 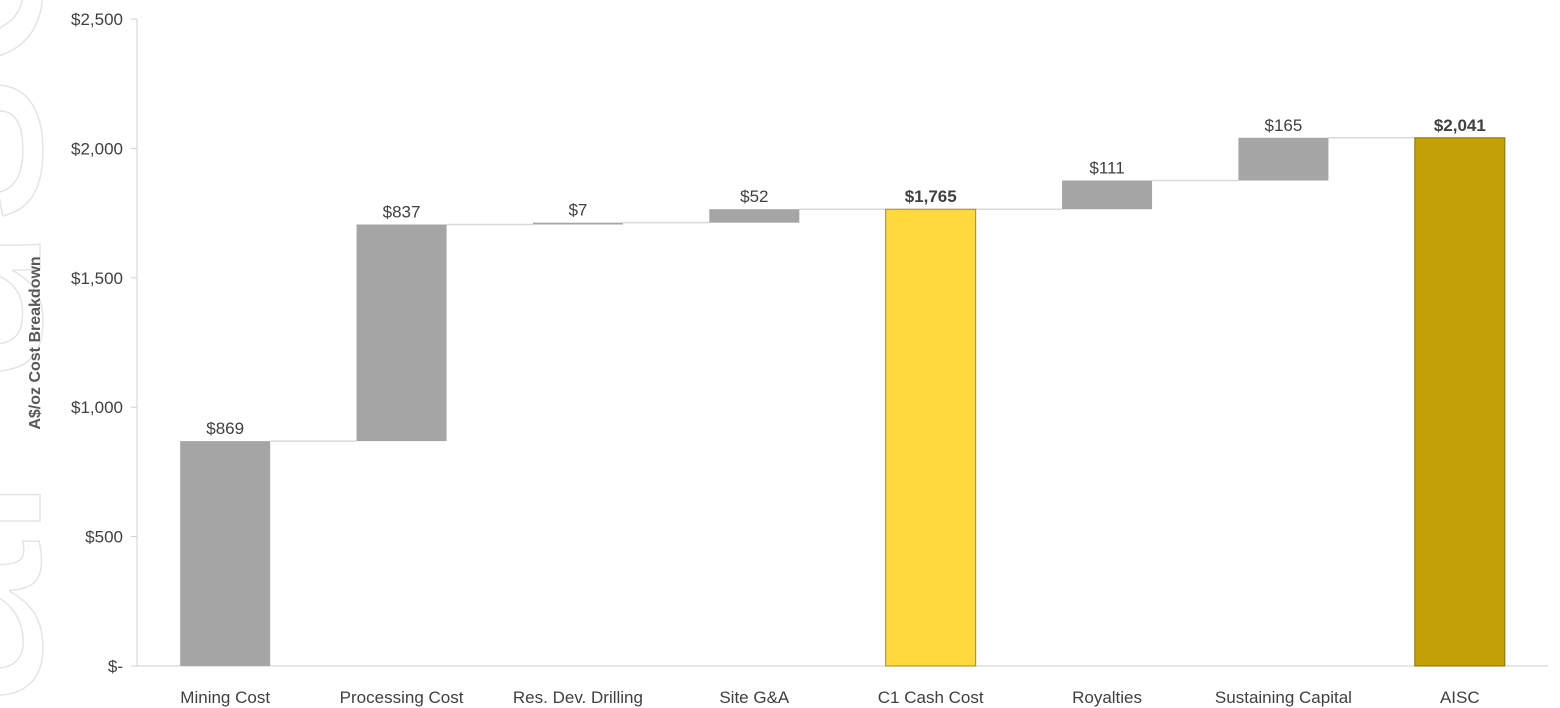 What do you see at coordinates (402, 211) in the screenshot?
I see `data-label-2: $837` at bounding box center [402, 211].